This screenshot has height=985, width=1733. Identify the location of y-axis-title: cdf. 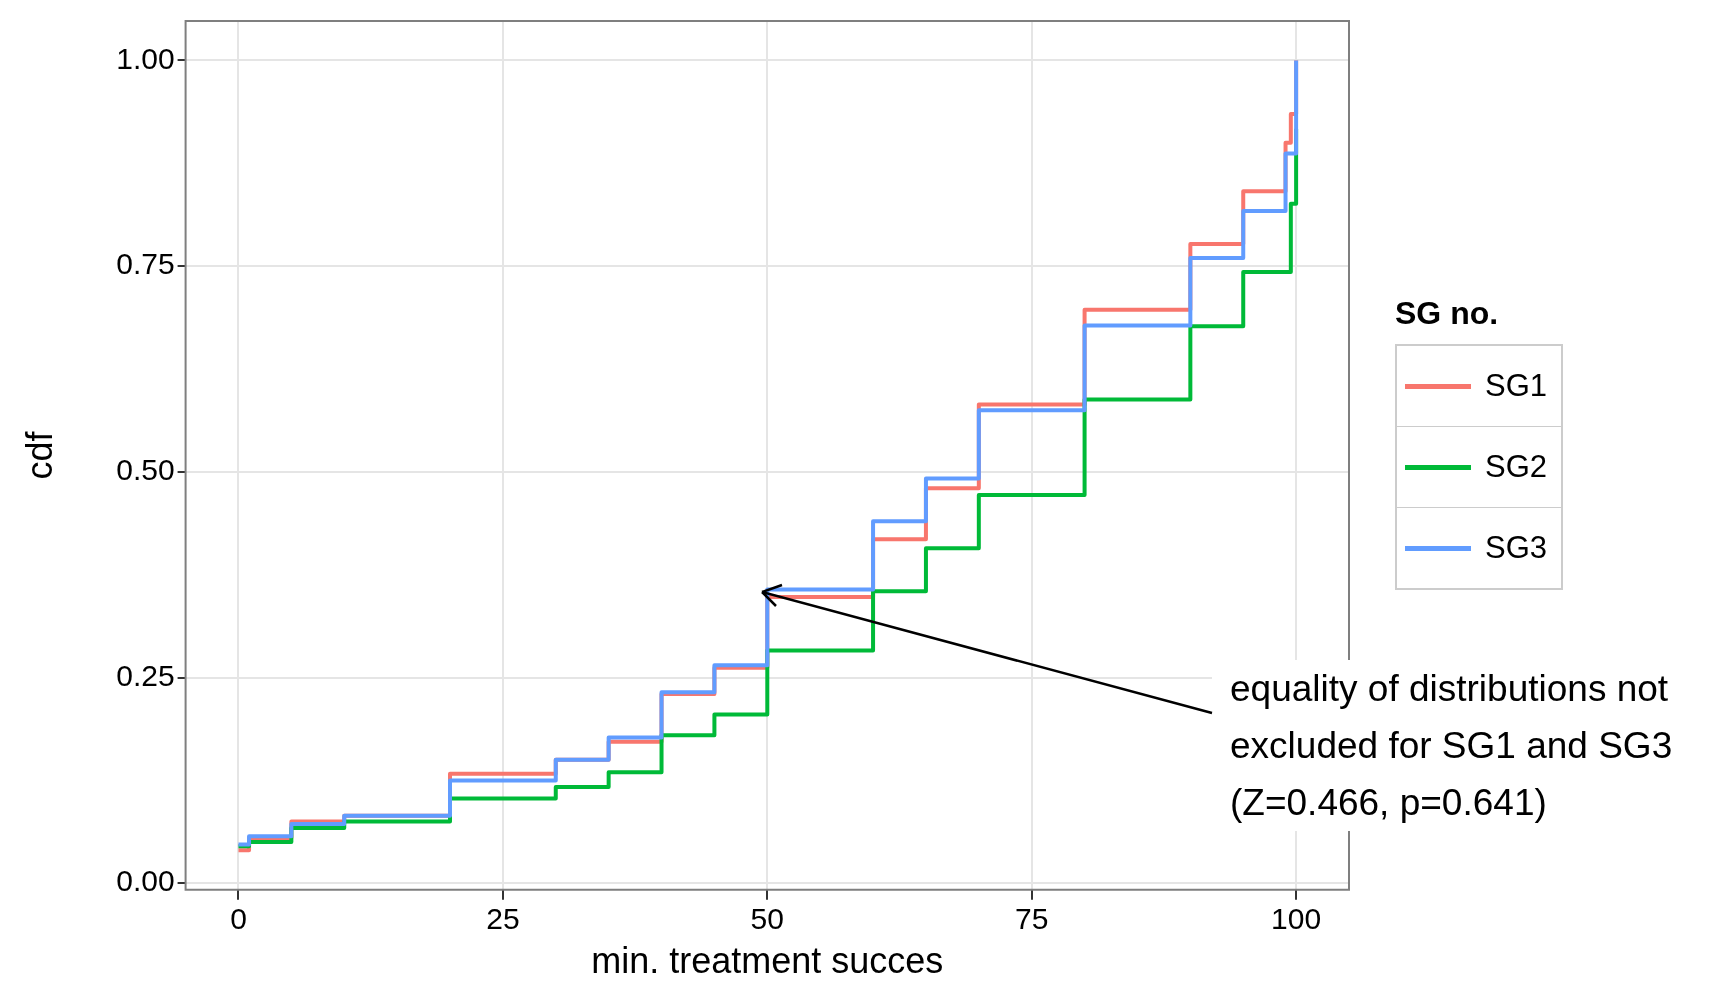
(39, 455).